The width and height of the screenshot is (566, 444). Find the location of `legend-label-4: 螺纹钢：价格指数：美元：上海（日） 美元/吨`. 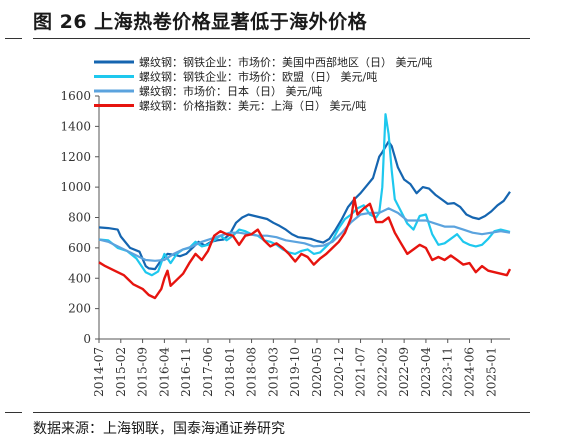

legend-label-4: 螺纹钢：价格指数：美元：上海（日） 美元/吨 is located at coordinates (252, 106).